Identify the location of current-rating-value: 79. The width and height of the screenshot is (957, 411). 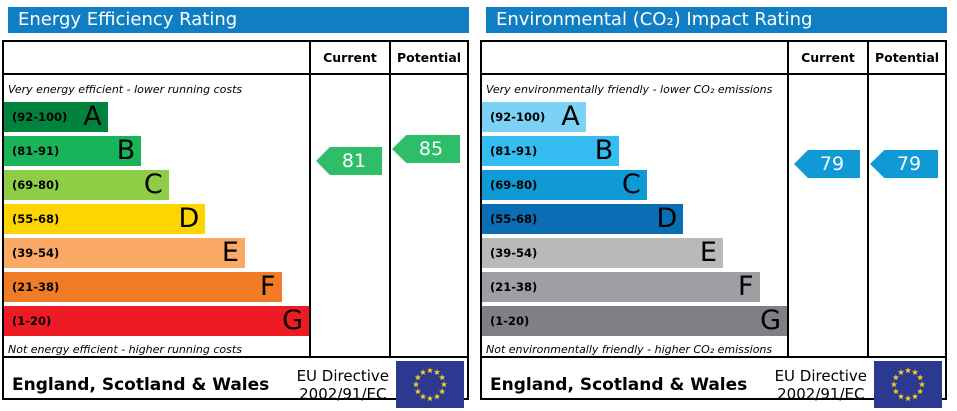
(832, 164).